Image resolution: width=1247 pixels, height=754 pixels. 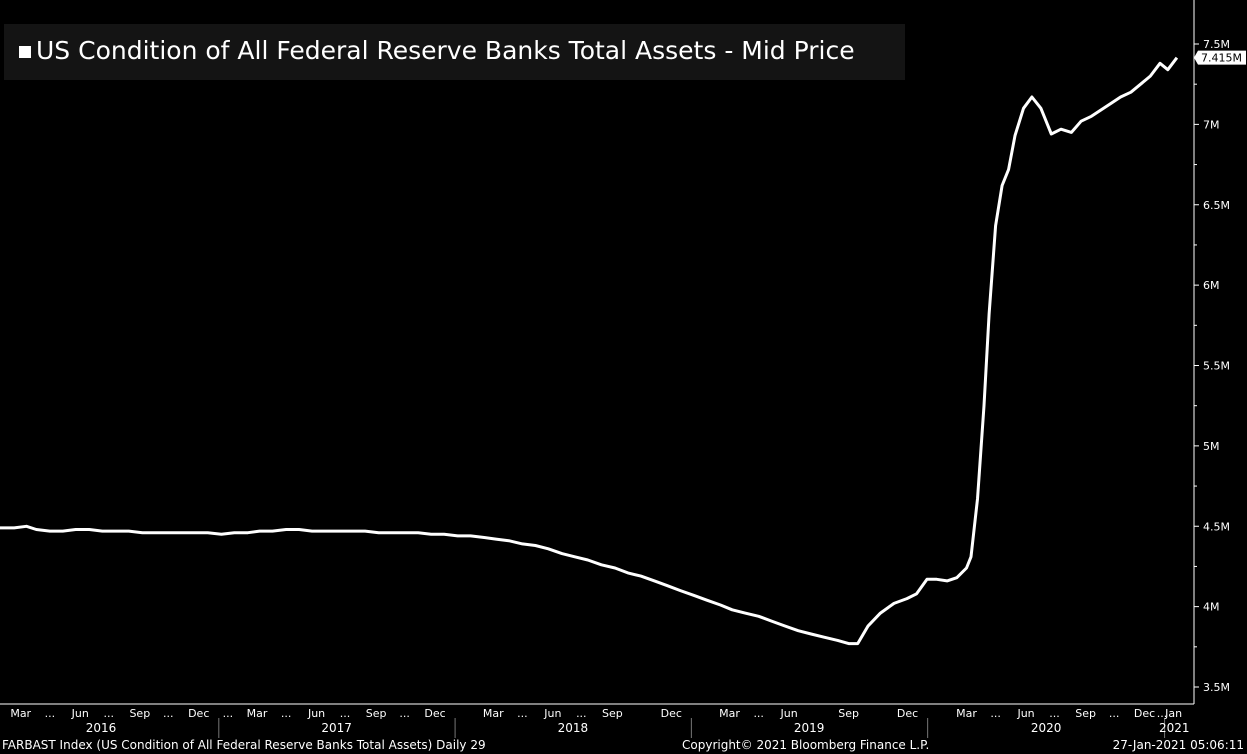 I want to click on x-year-label: 2019, so click(x=809, y=728).